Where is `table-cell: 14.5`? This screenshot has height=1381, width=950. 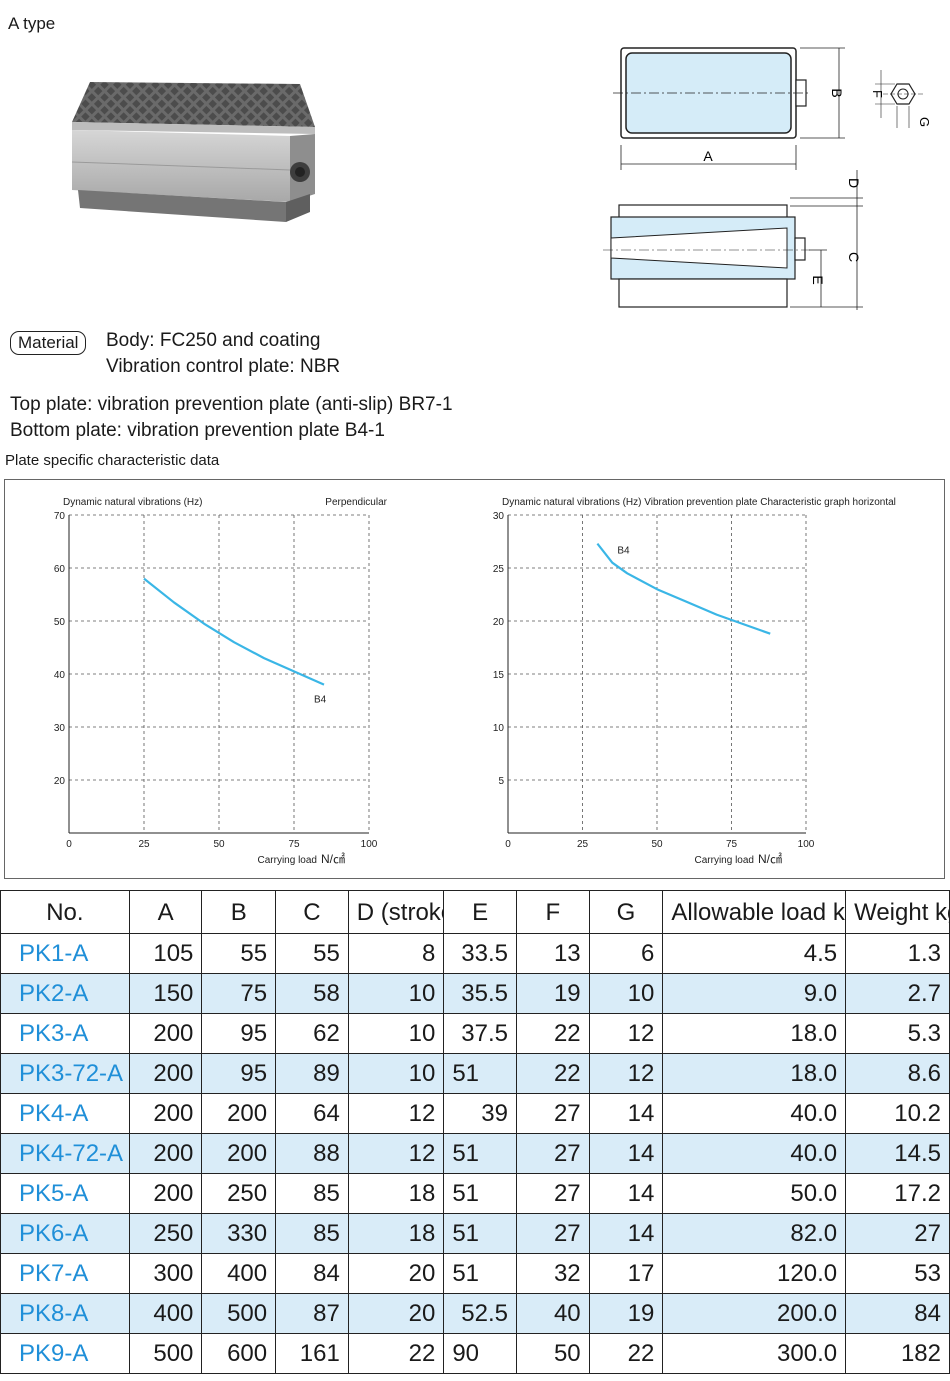
table-cell: 14.5 is located at coordinates (897, 1153).